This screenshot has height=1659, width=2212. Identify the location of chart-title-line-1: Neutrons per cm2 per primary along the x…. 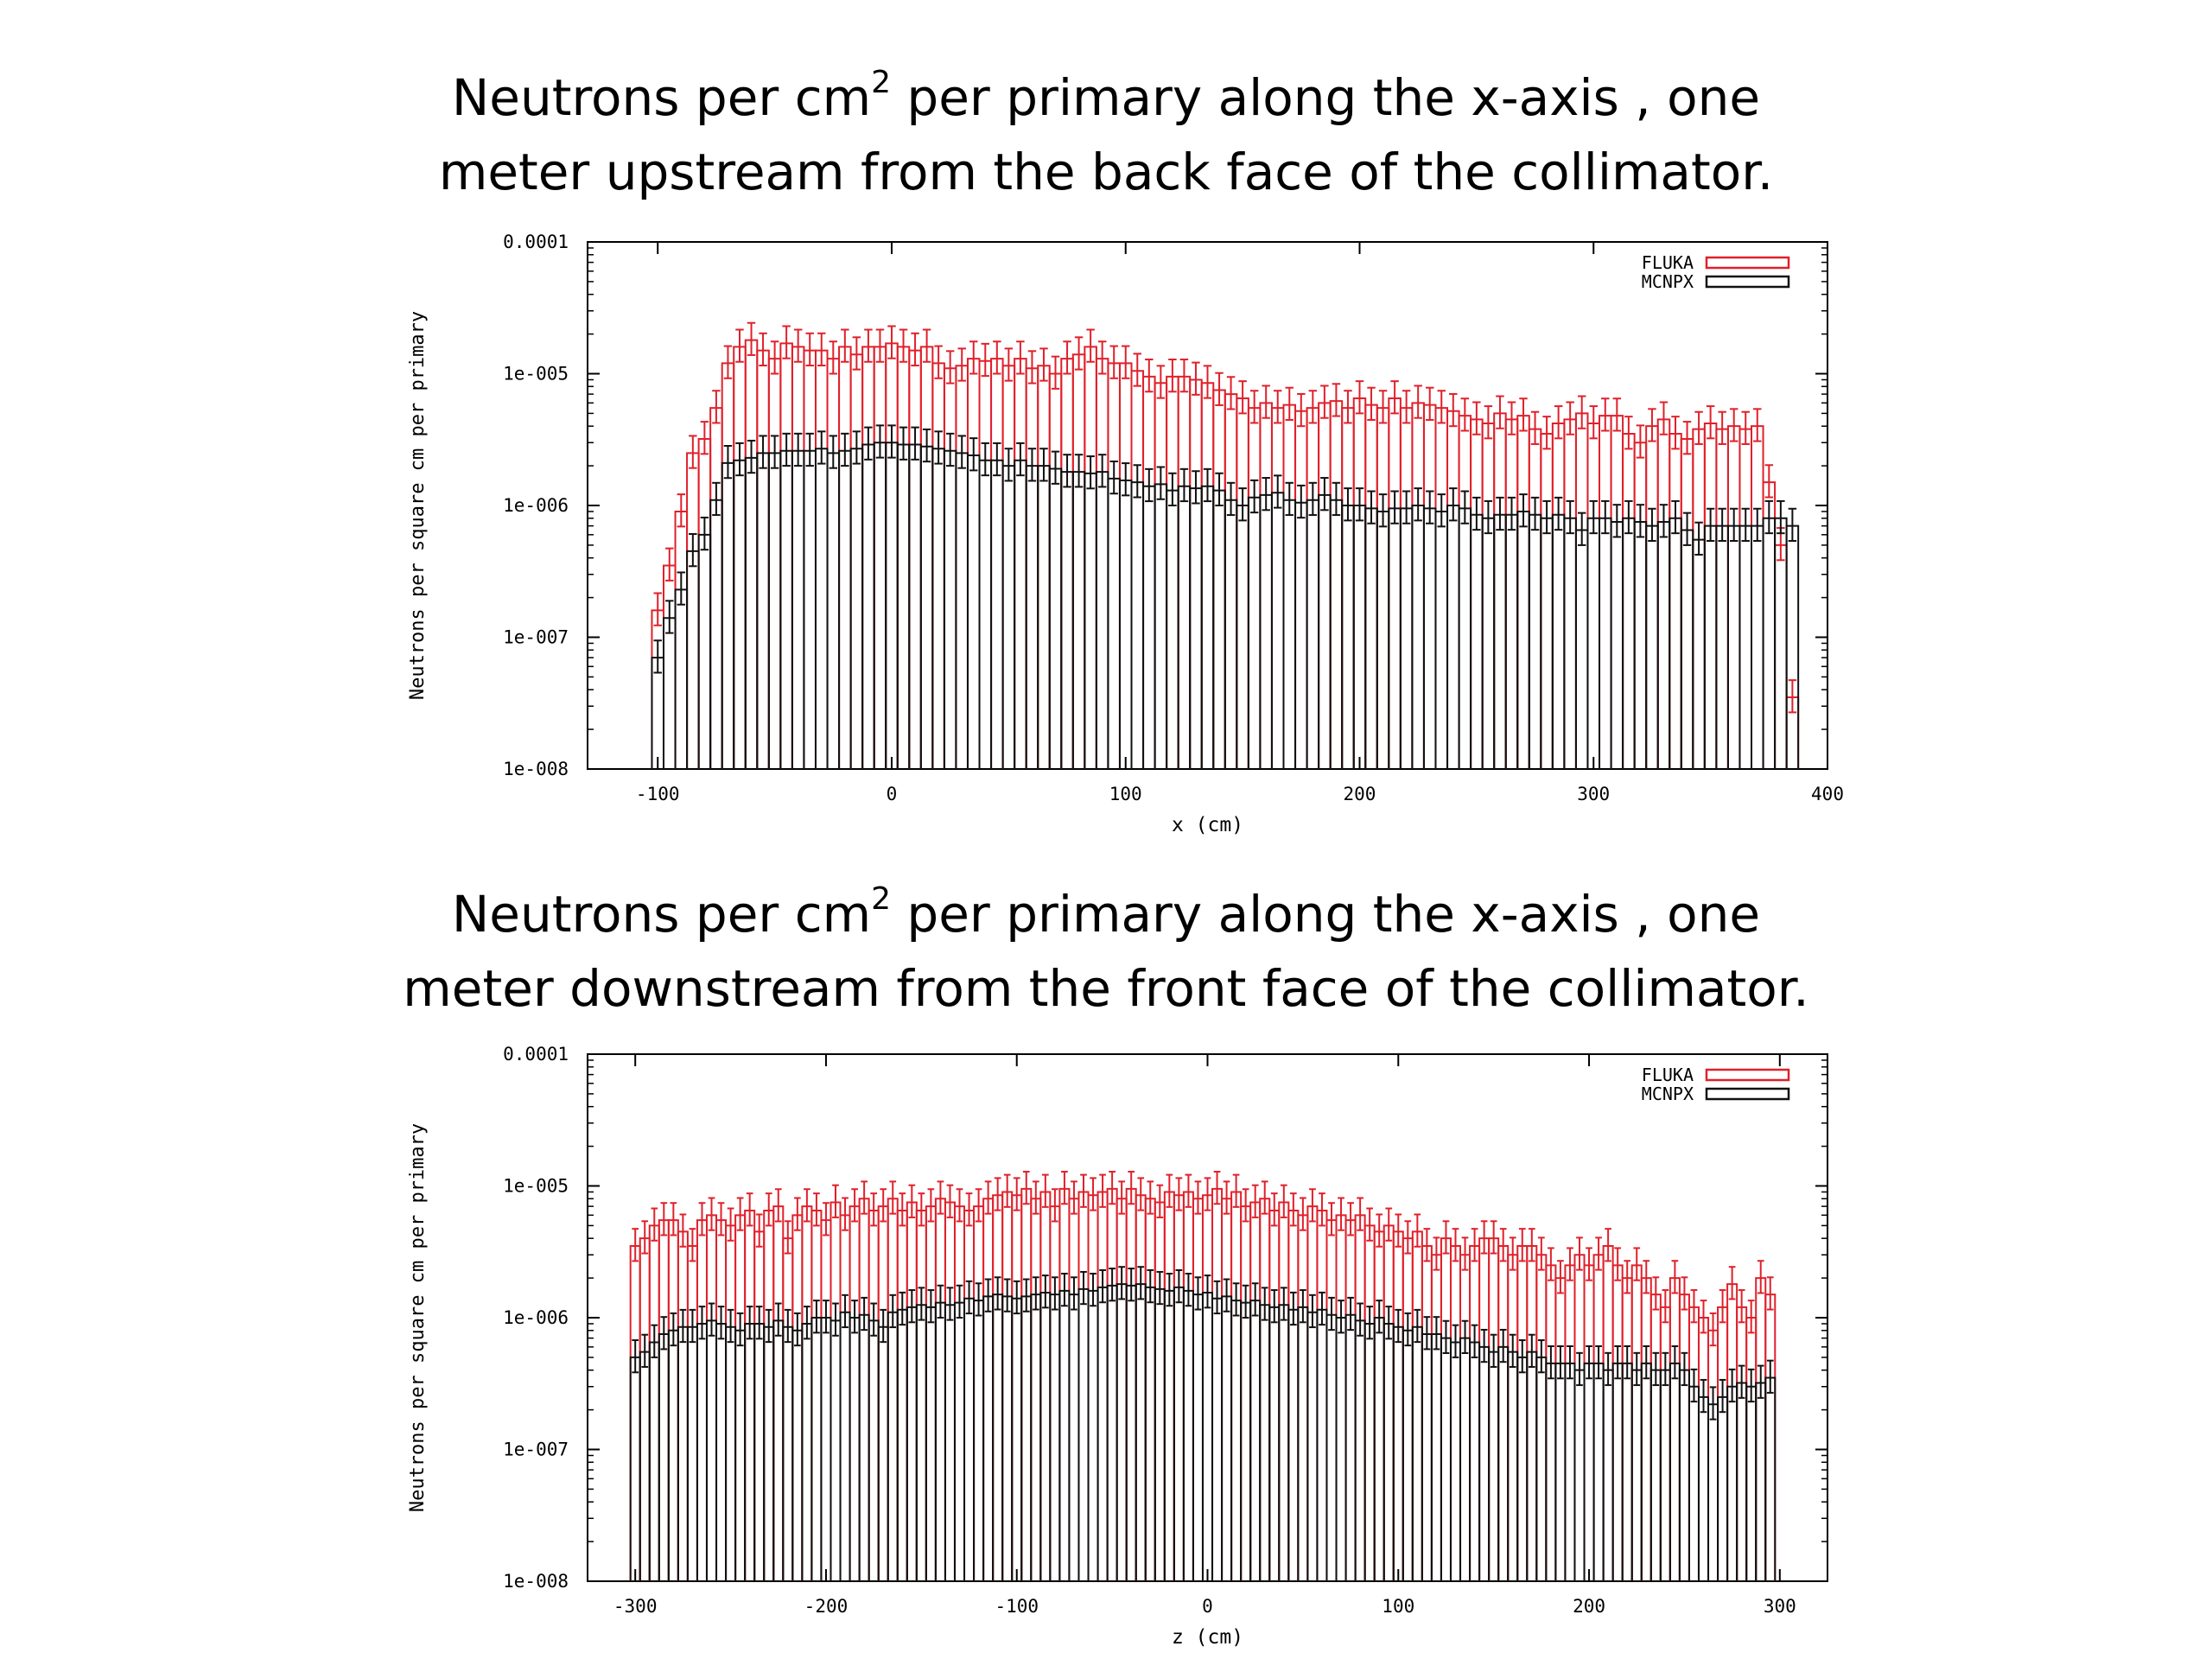
(1106, 96).